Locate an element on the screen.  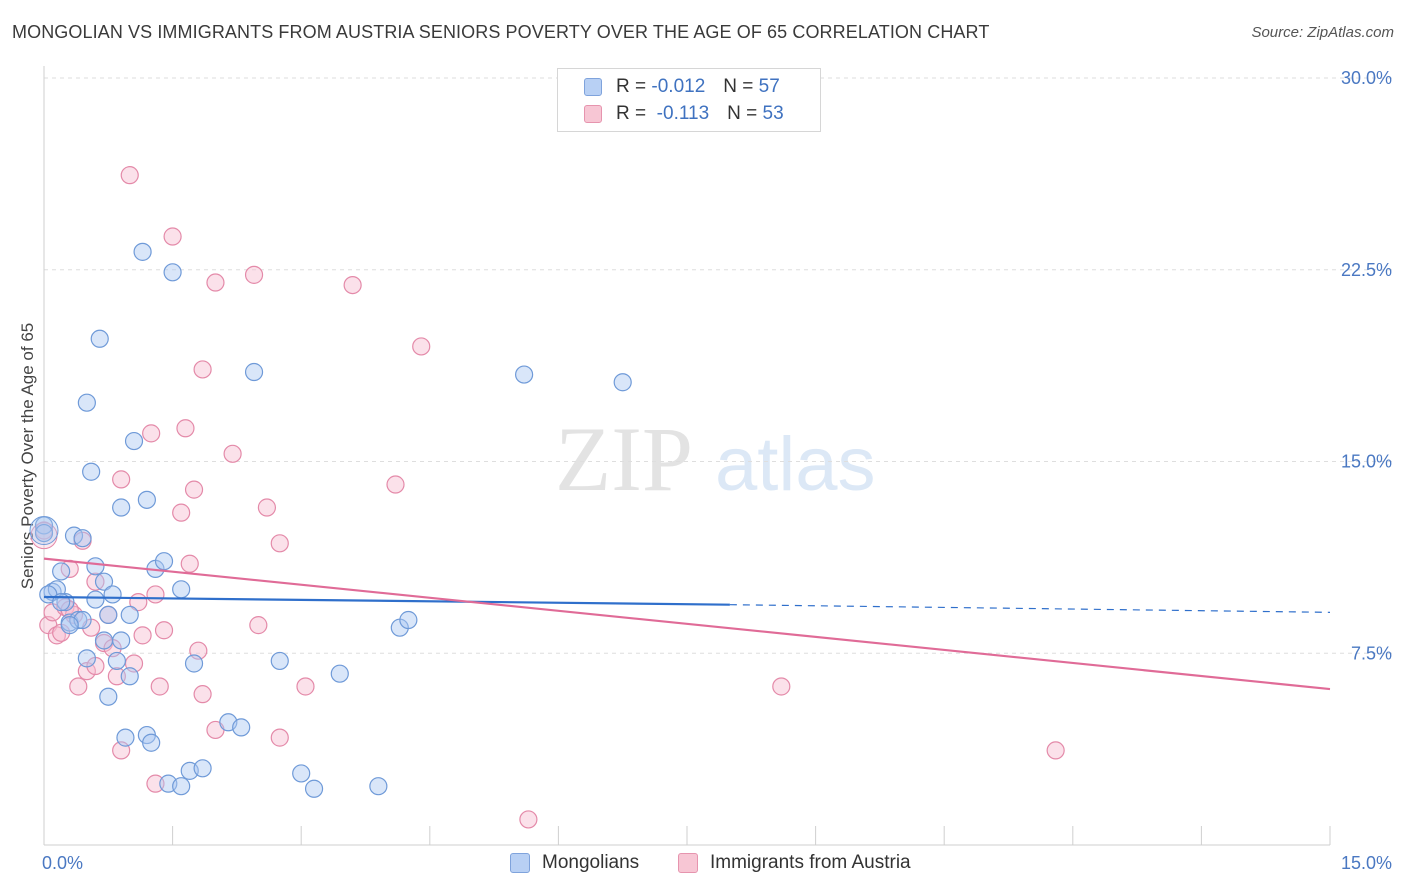
y-tick-label: 15.0% is located at coordinates (1366, 462).